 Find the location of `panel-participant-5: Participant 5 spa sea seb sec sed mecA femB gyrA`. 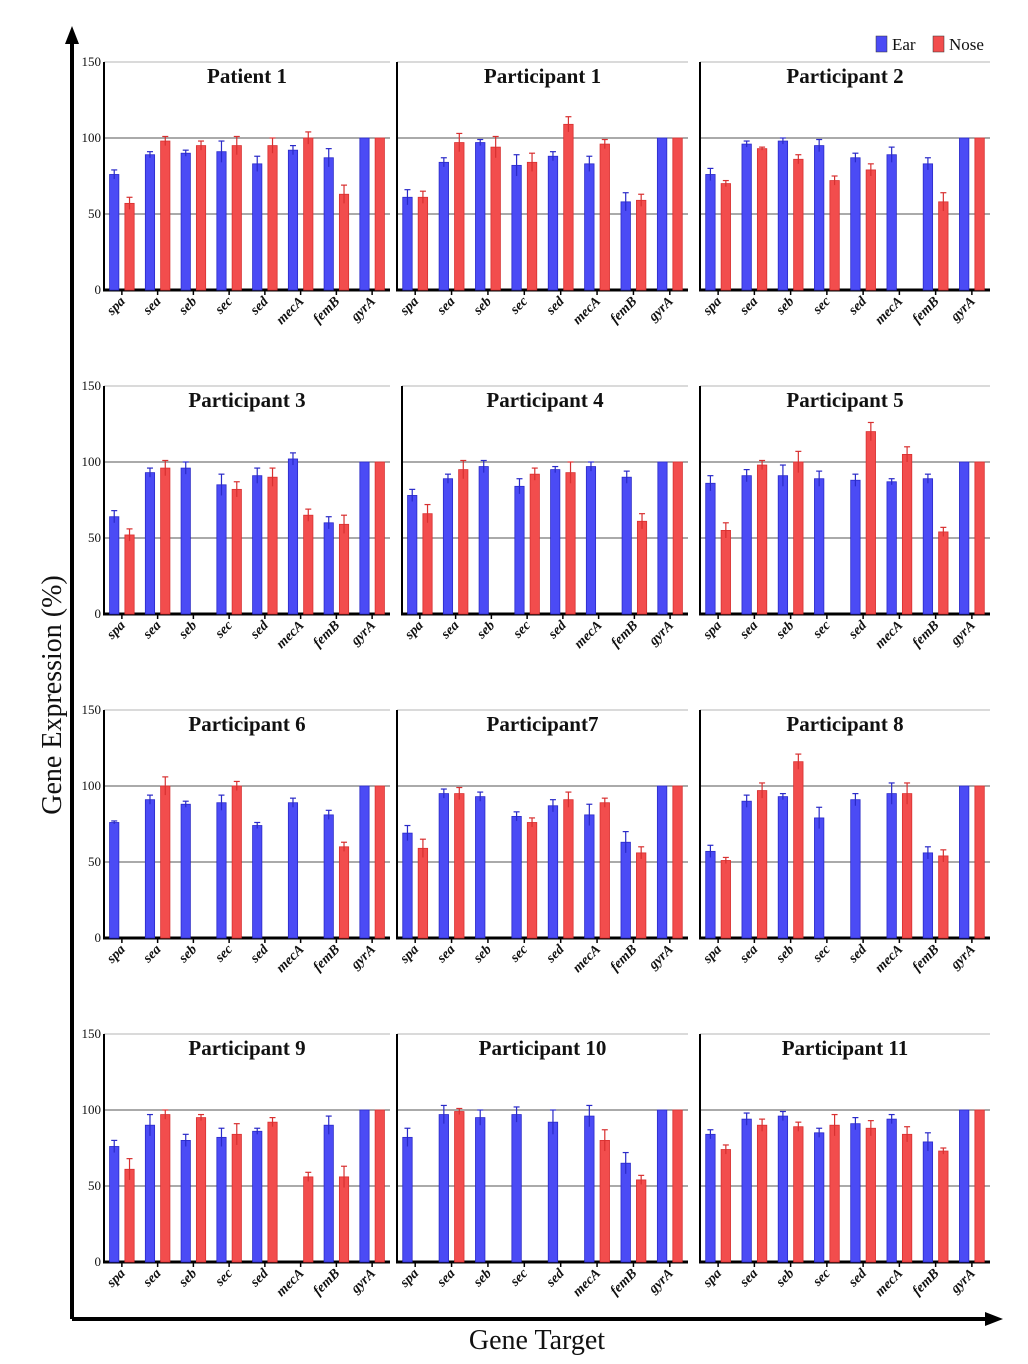

panel-participant-5: Participant 5 spa sea seb sec sed mecA femB gyrA is located at coordinates (844, 518).